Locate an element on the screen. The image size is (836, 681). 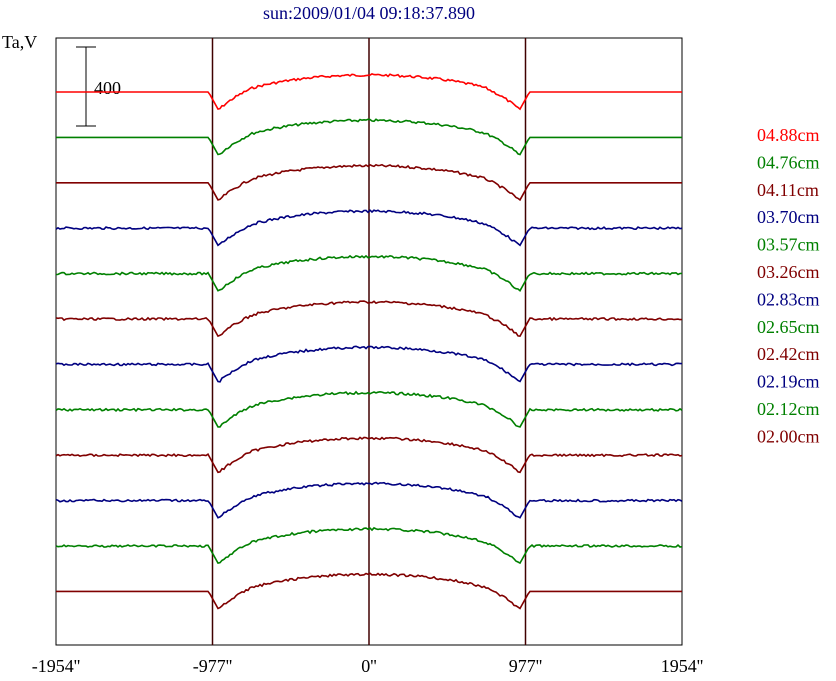
legend-entry: 02.19cm is located at coordinates (788, 382).